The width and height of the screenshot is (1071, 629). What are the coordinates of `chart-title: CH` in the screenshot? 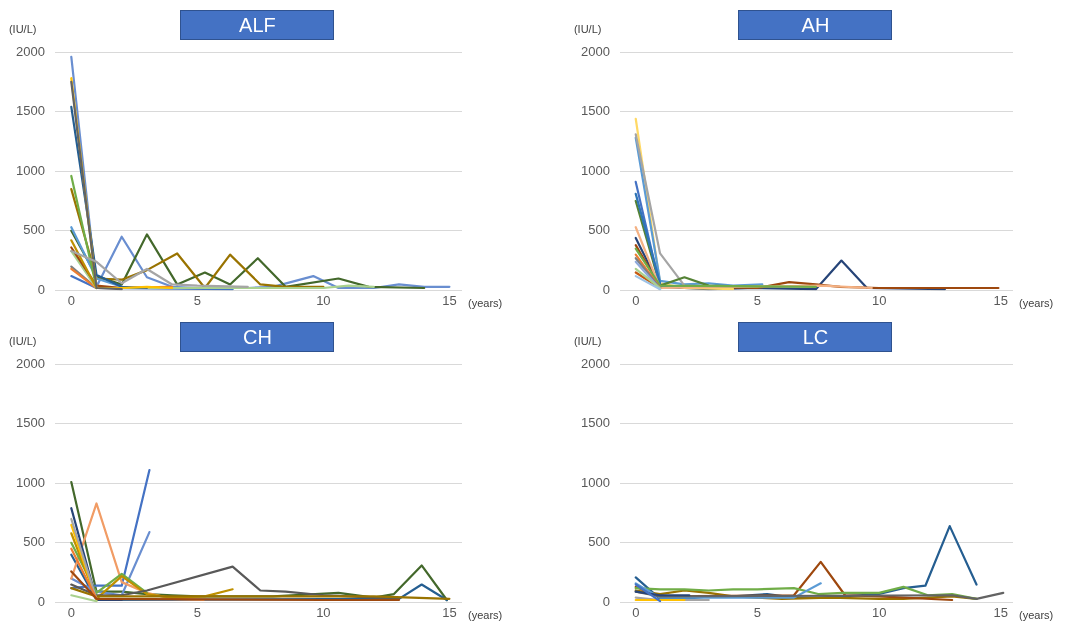 It's located at (257, 337).